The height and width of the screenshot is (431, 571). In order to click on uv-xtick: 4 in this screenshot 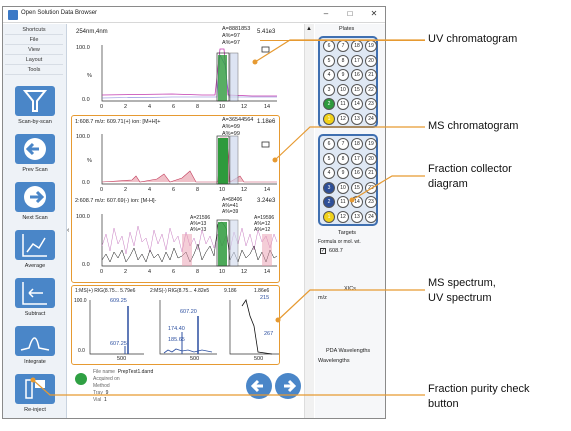, I will do `click(150, 107)`.